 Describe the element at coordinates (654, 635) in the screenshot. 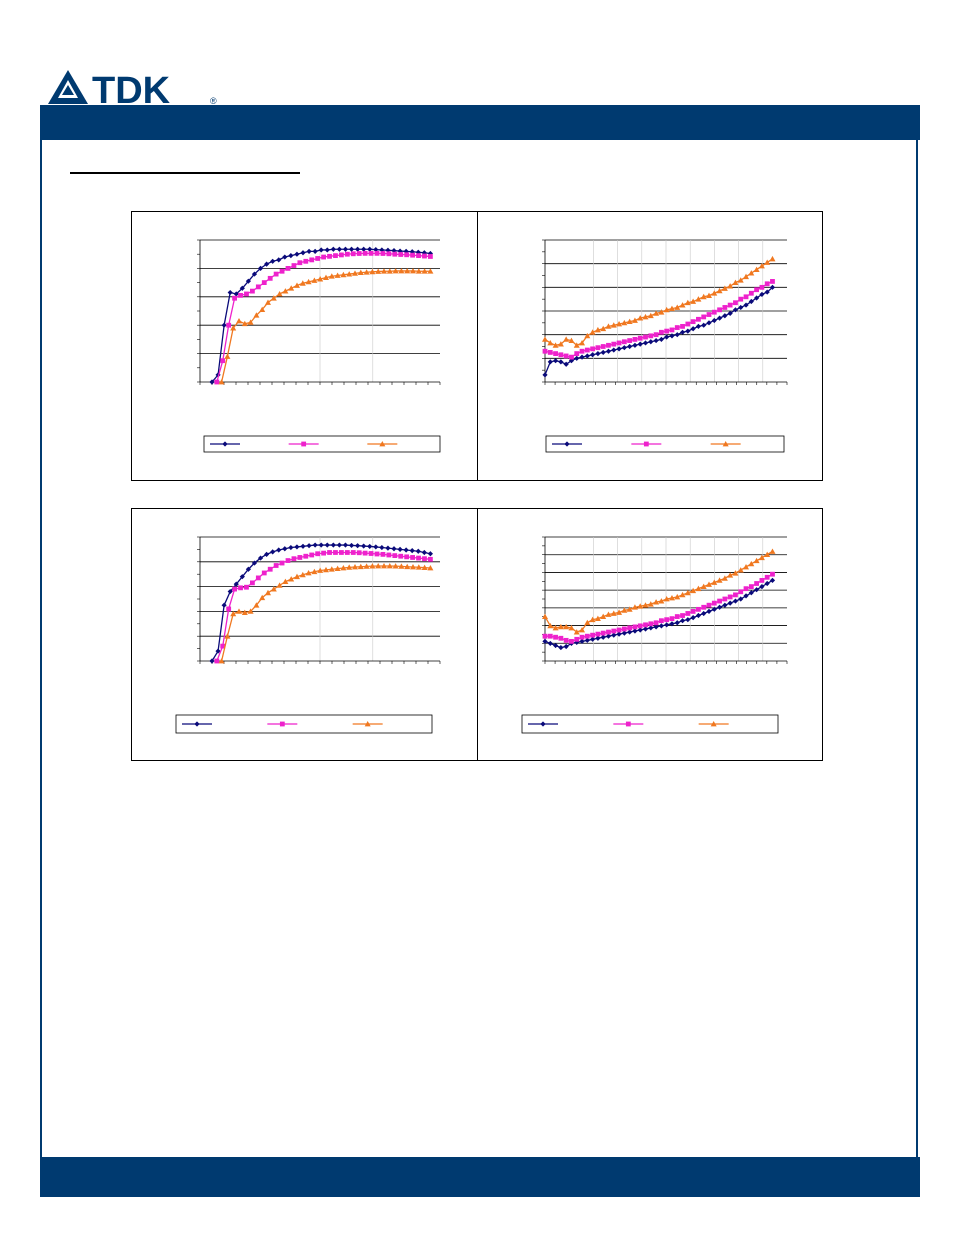

I see `loss-chart-bottom` at that location.